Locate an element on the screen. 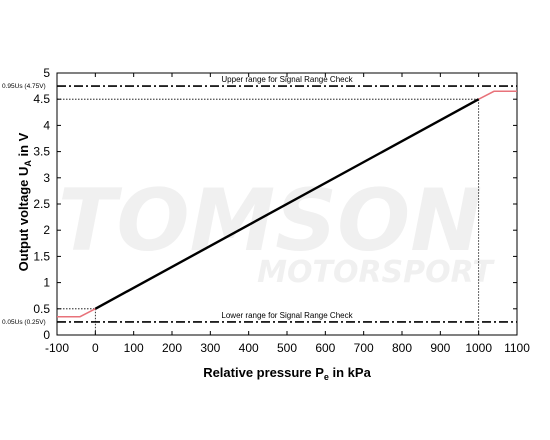 The image size is (550, 440). x-tick-label: 1100 is located at coordinates (517, 348).